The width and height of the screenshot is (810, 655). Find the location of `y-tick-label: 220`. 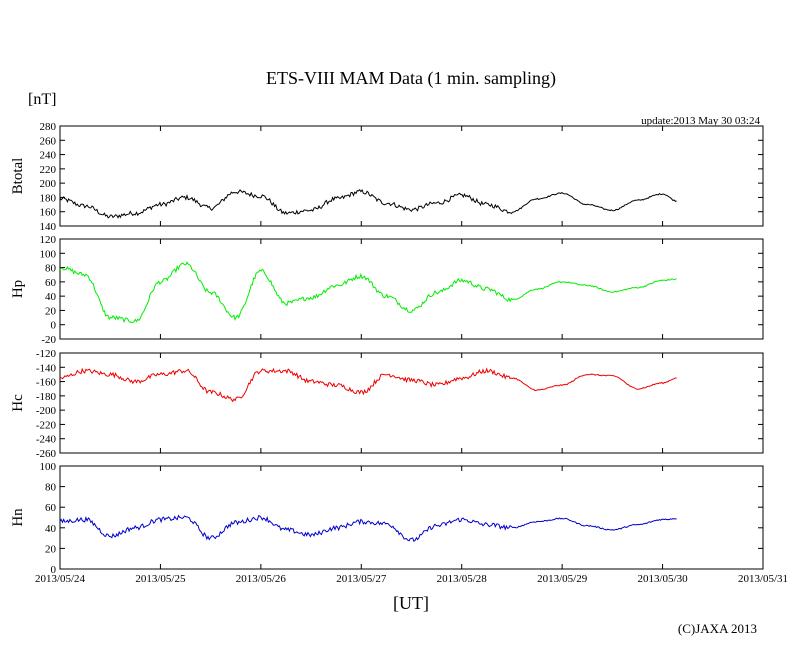

y-tick-label: 220 is located at coordinates (48, 170).